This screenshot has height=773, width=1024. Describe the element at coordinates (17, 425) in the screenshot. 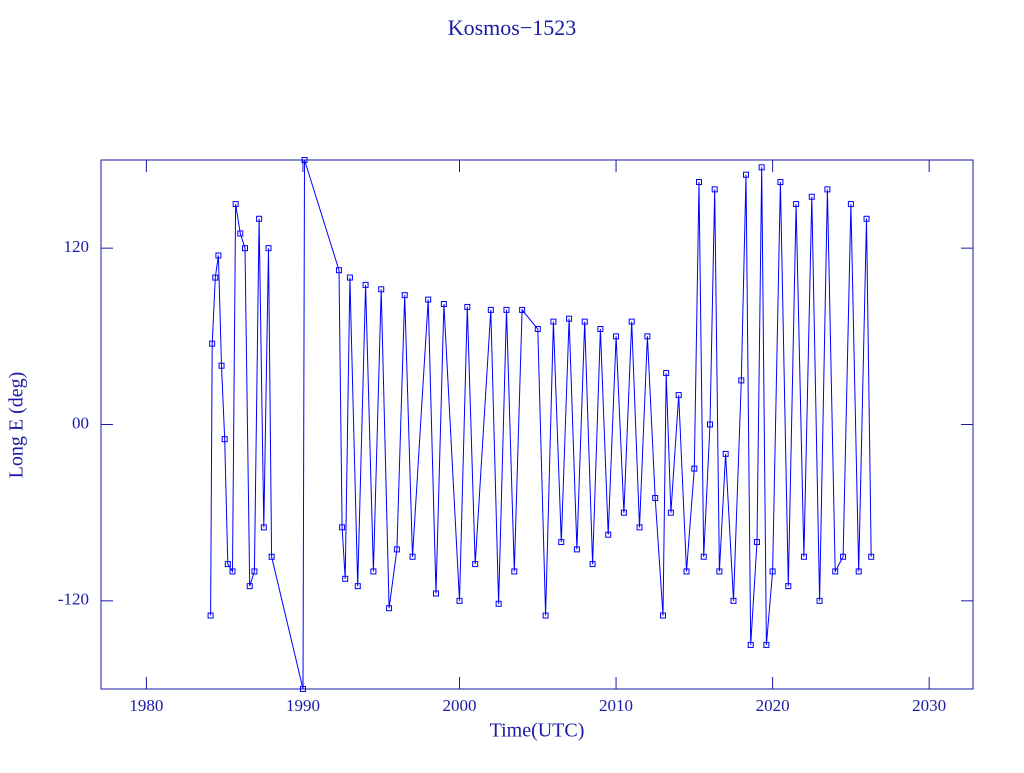

I see `y-axis-label: Long E (deg)` at that location.